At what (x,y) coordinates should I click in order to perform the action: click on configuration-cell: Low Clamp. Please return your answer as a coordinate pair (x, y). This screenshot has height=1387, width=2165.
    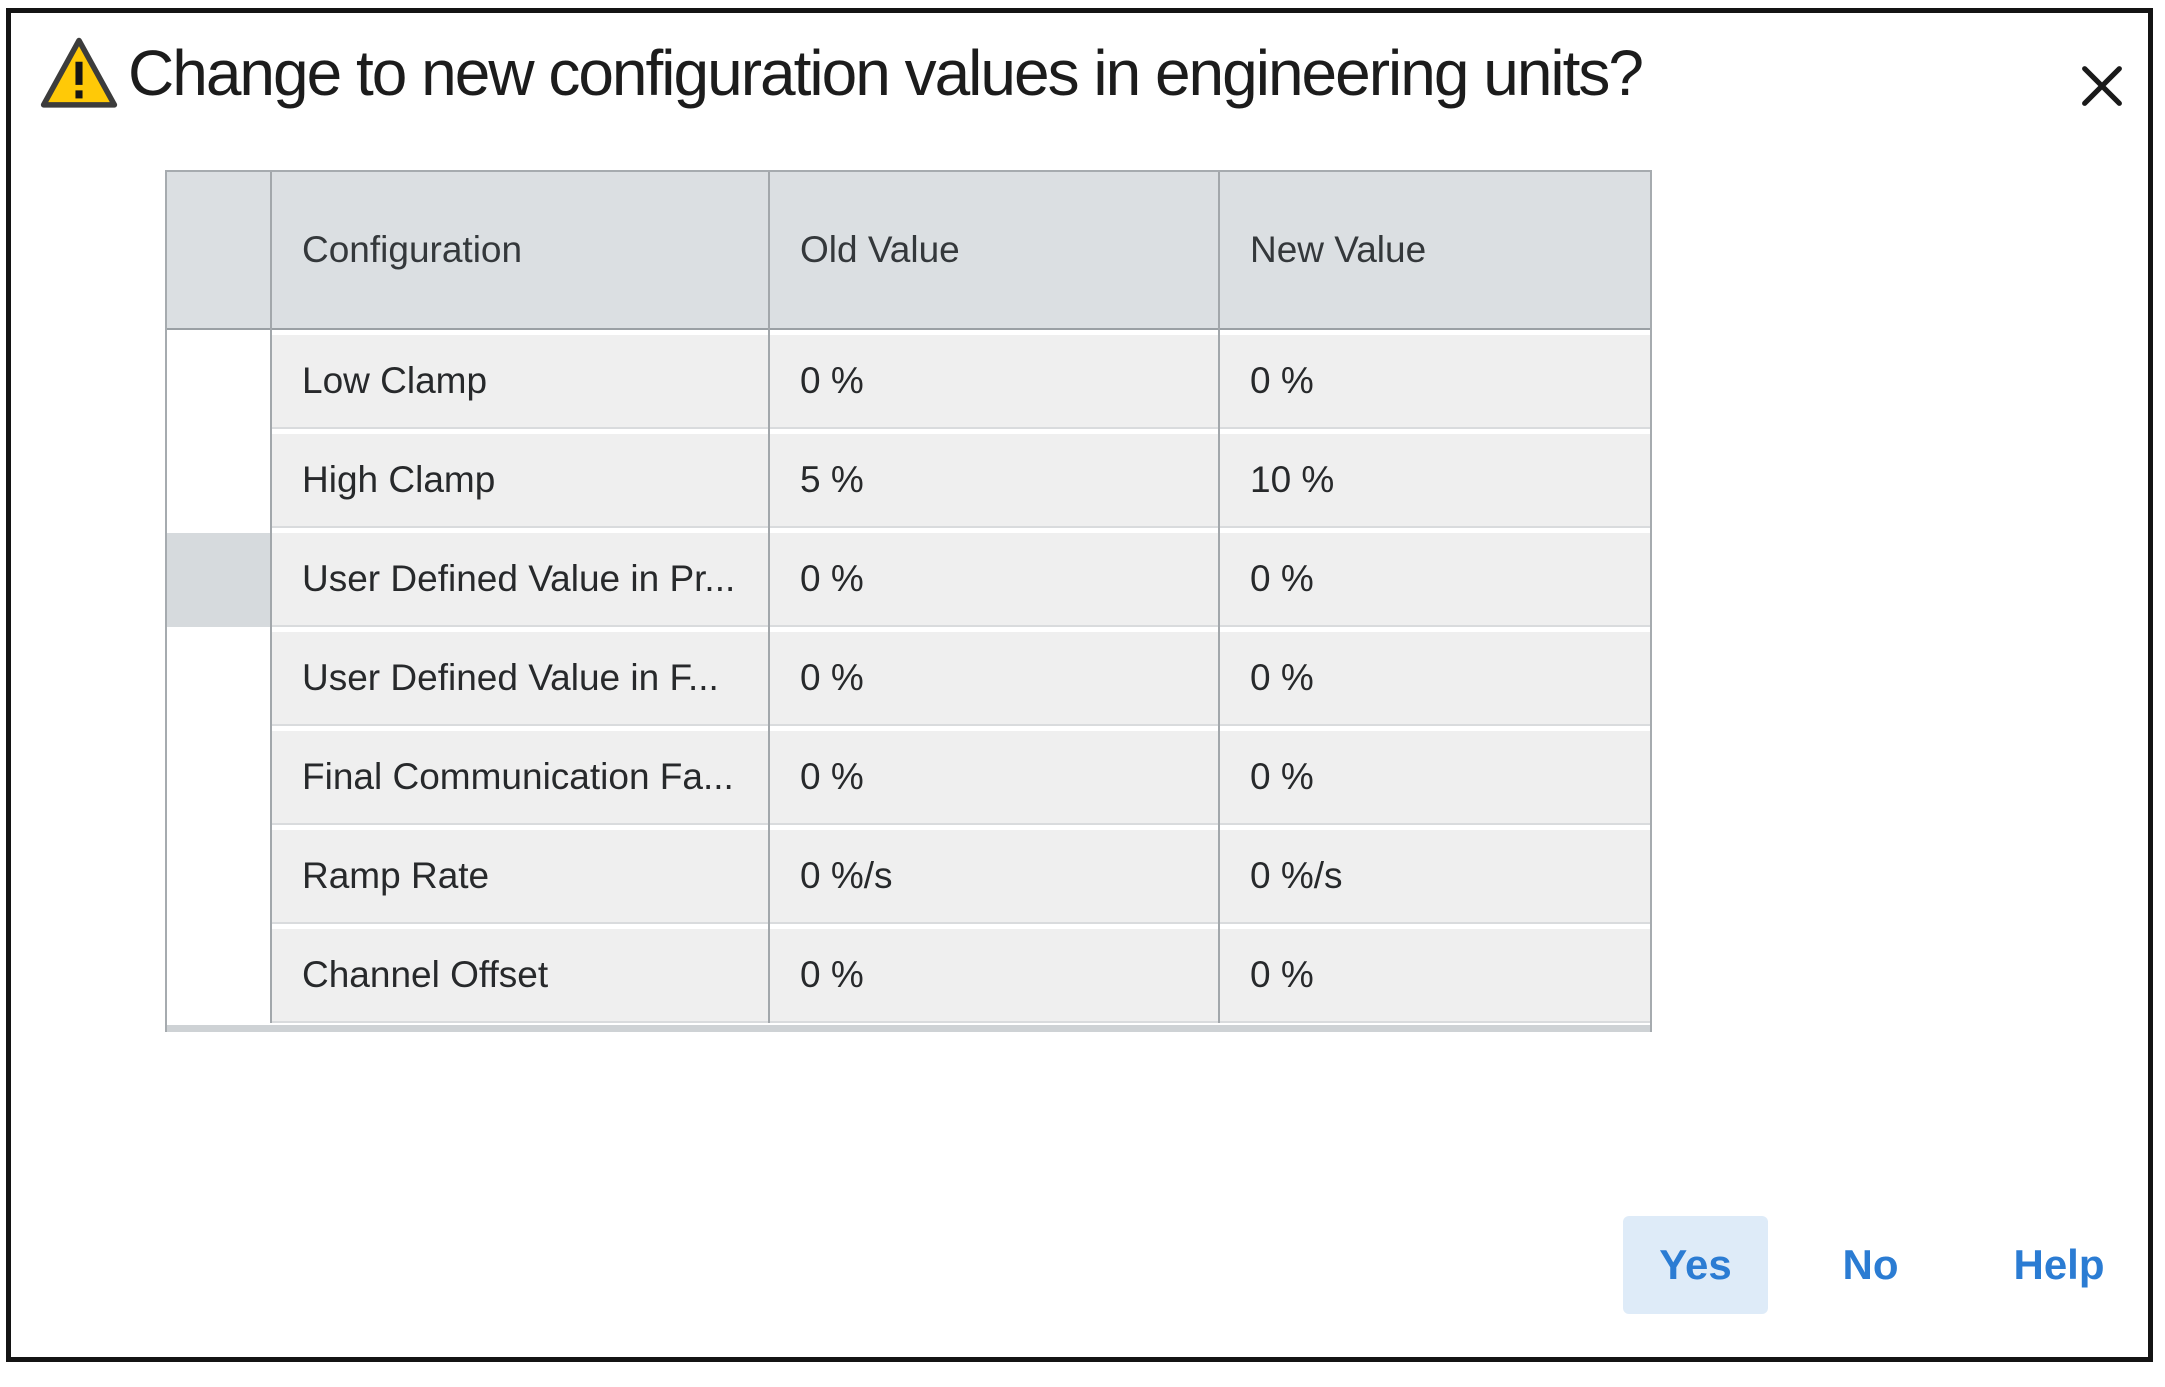
    Looking at the image, I should click on (519, 382).